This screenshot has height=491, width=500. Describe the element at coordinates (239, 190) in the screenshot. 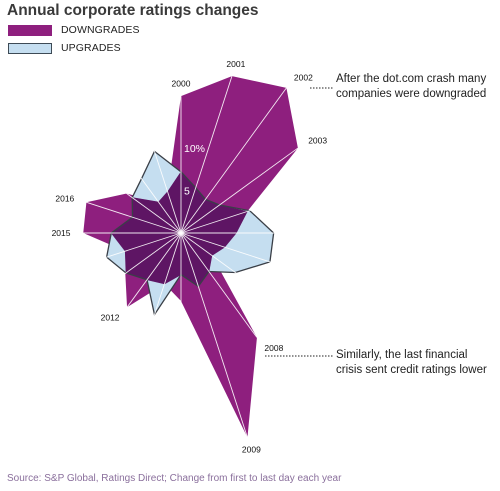

I see `spoke-2003` at that location.